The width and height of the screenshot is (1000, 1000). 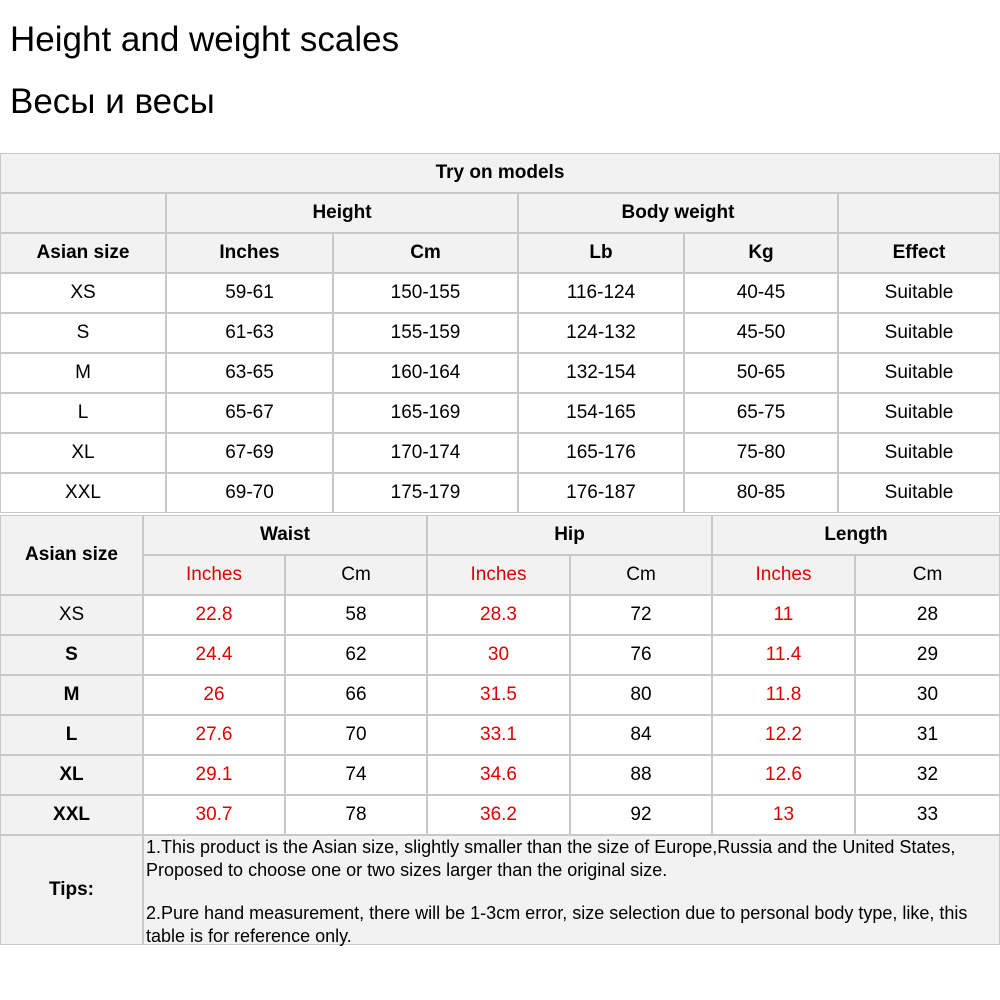 I want to click on table-cell: 124-132, so click(x=601, y=333).